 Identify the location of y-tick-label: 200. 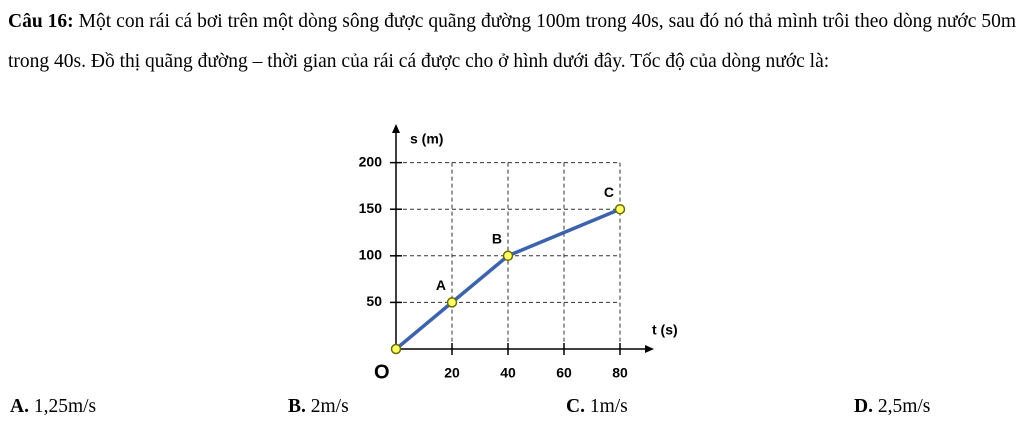
(371, 161).